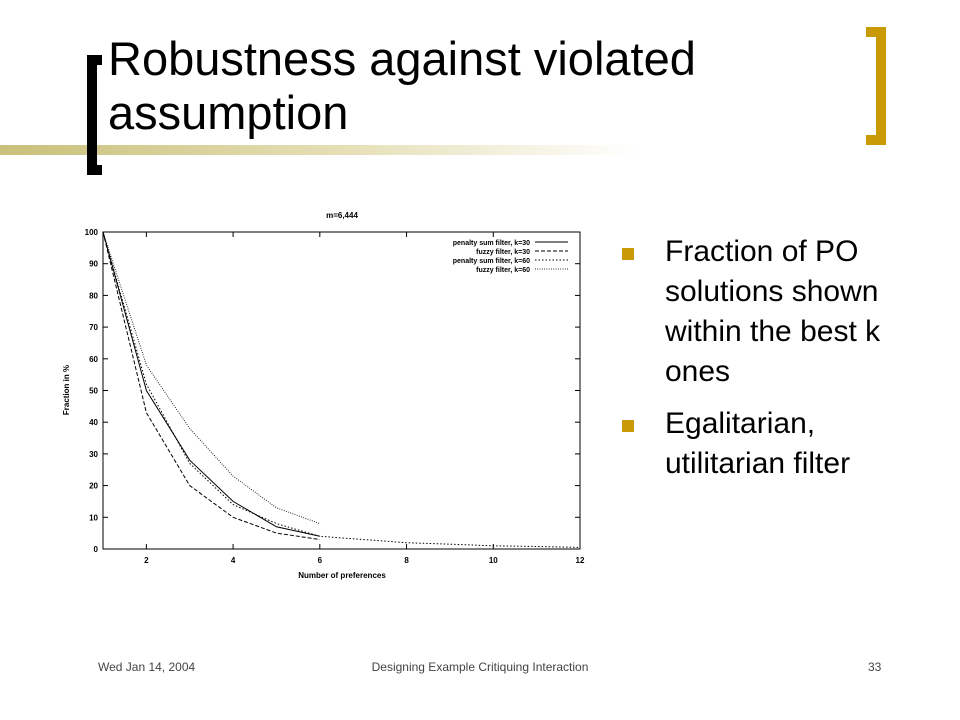 The height and width of the screenshot is (720, 960). I want to click on legend-label: penalty sum filter, k=60, so click(491, 261).